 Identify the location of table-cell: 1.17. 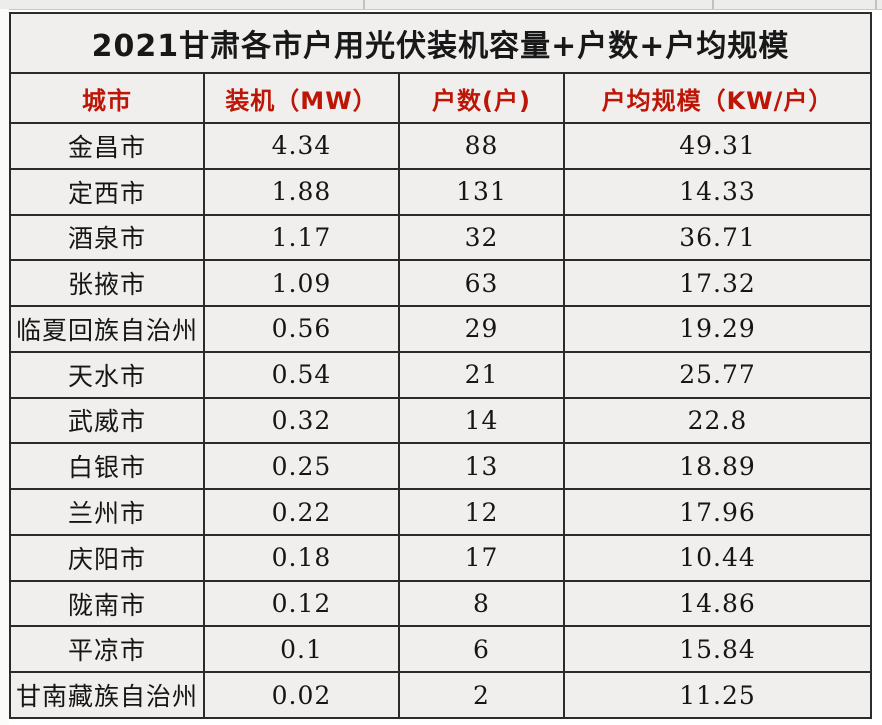
(302, 237).